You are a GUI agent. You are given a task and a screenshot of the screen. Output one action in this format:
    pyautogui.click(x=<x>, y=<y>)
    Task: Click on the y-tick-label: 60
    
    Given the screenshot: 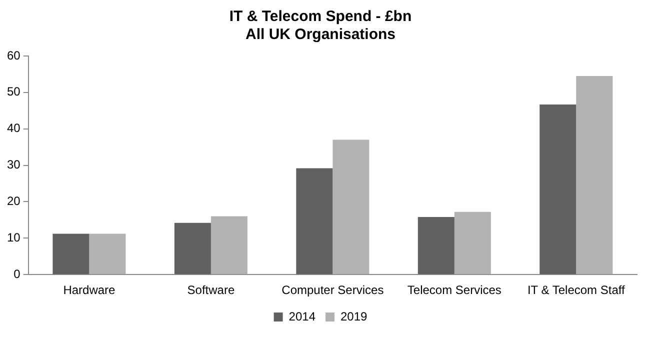 What is the action you would take?
    pyautogui.click(x=13, y=55)
    